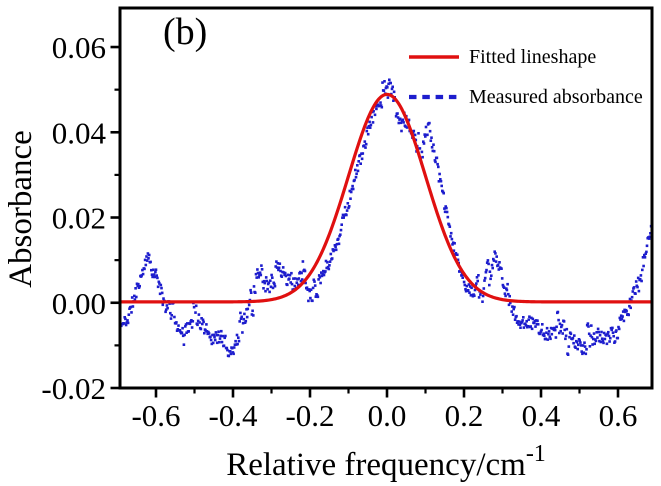 Image resolution: width=661 pixels, height=486 pixels. Describe the element at coordinates (387, 415) in the screenshot. I see `x-tick-label: 0.0` at that location.